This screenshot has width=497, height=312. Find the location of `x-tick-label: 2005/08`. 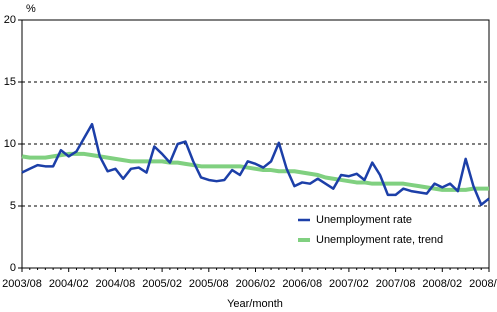

x-tick-label: 2005/08 is located at coordinates (209, 284).